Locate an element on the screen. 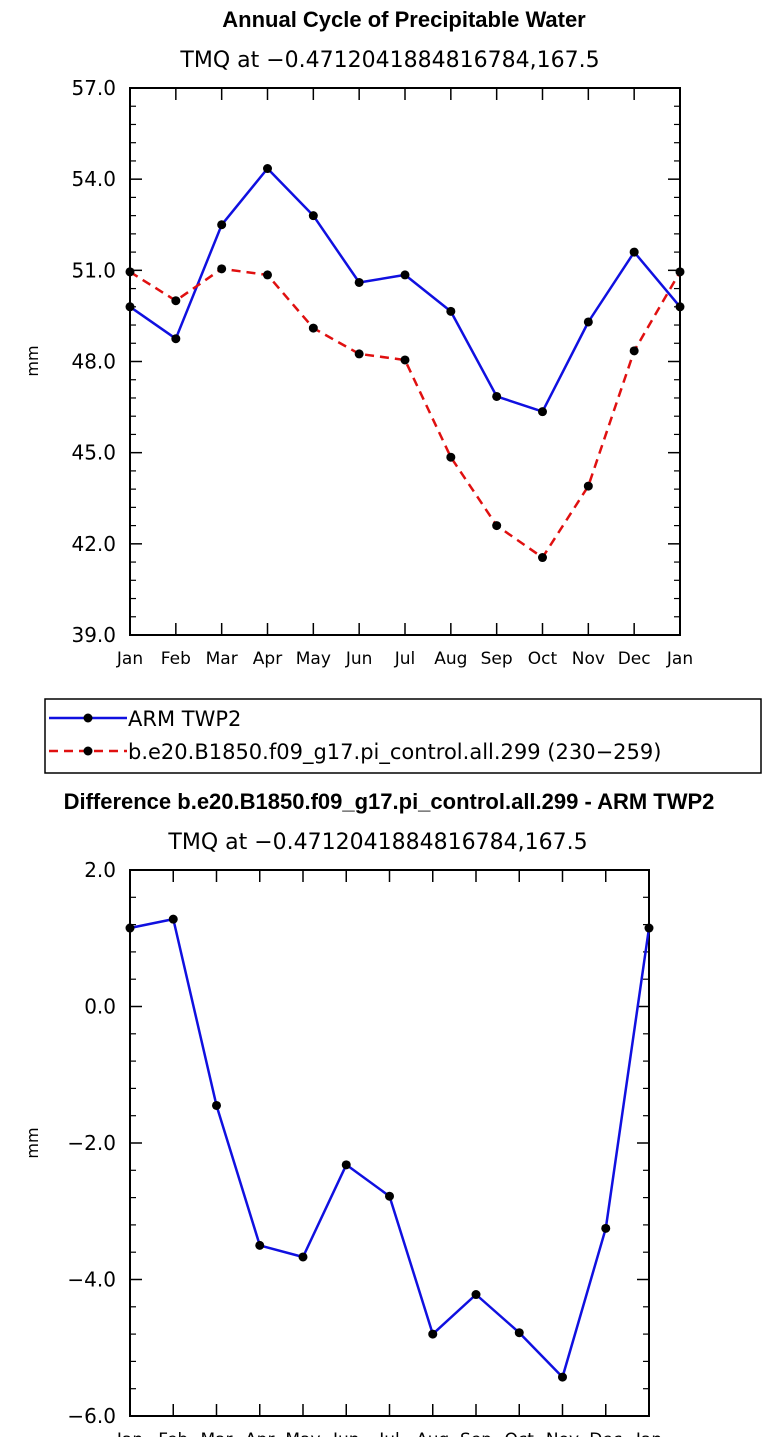 This screenshot has height=1437, width=778. y-tick-label: −2.0 is located at coordinates (91, 1143).